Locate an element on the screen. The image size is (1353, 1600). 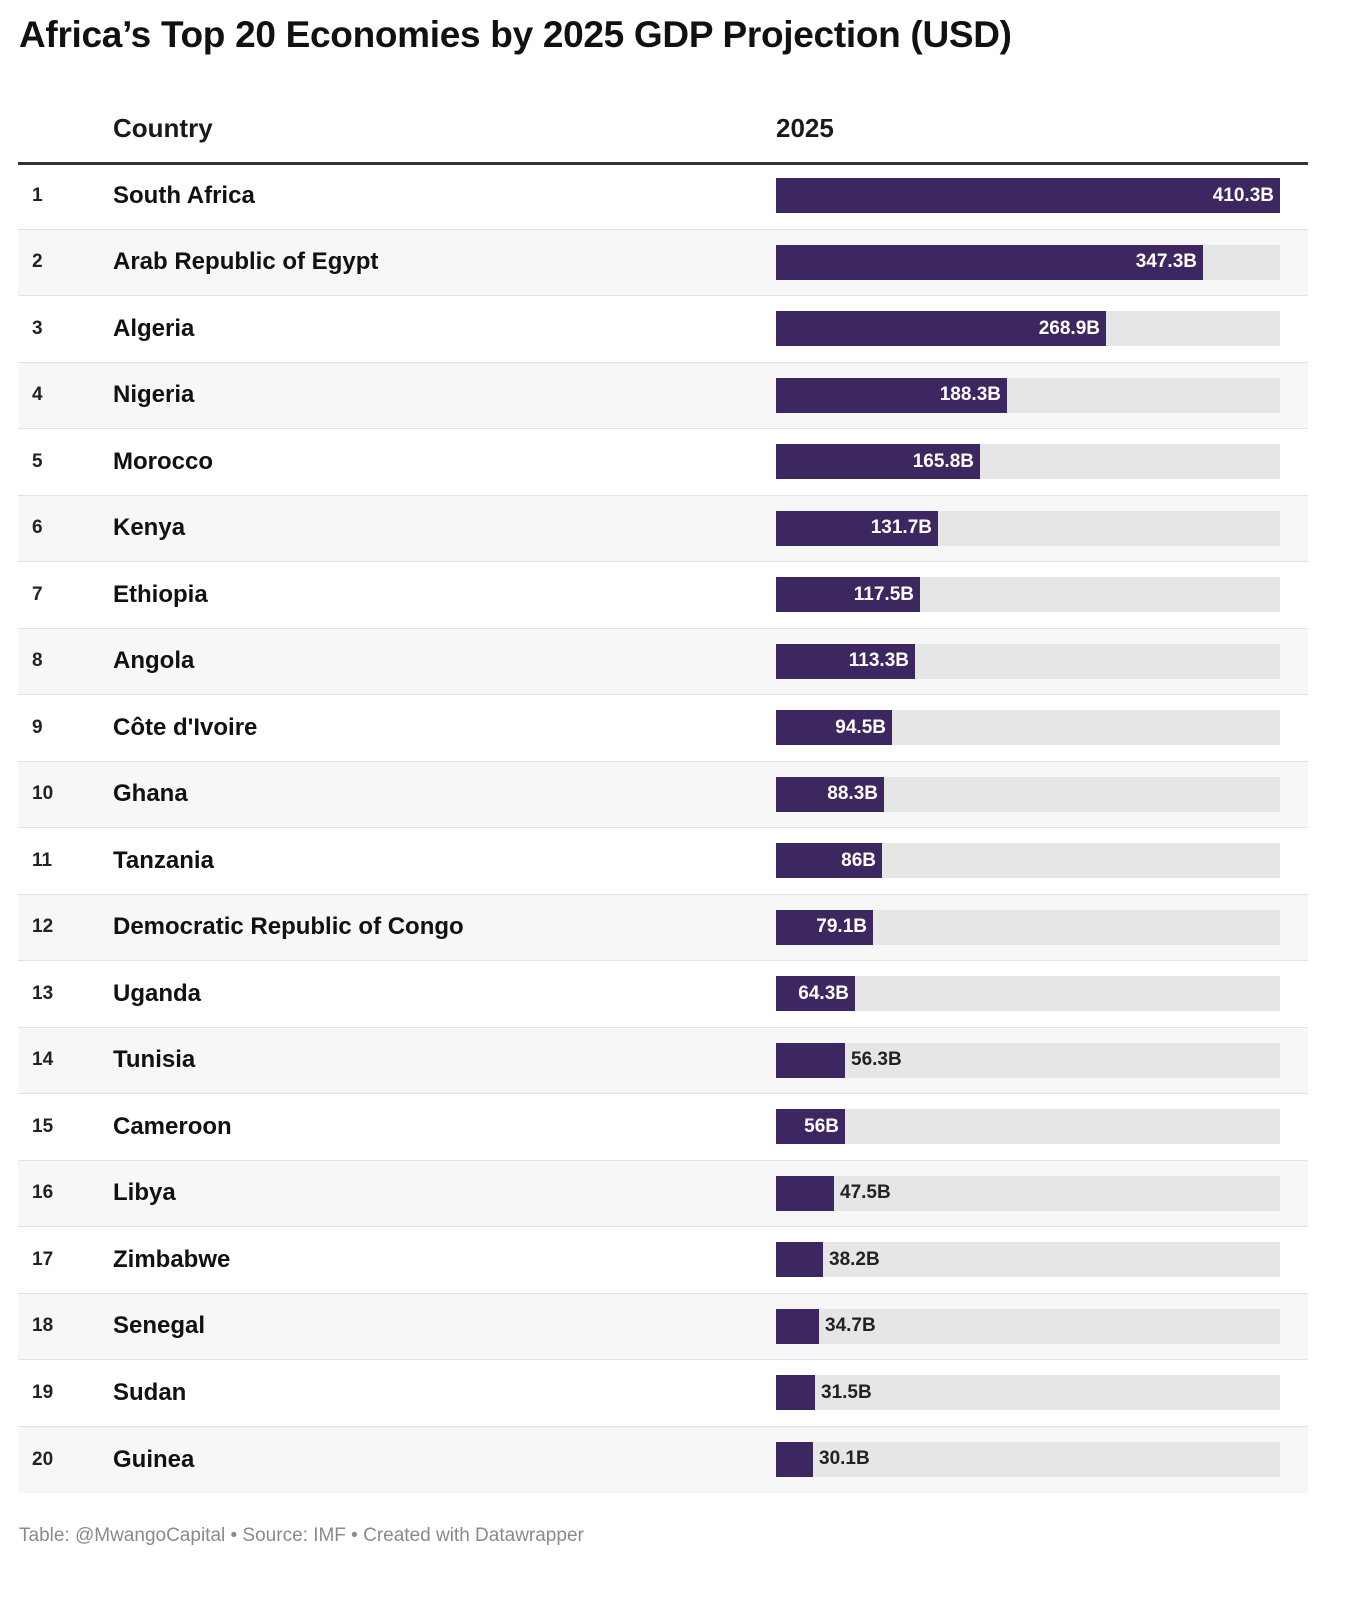
country-label: Uganda is located at coordinates (157, 993).